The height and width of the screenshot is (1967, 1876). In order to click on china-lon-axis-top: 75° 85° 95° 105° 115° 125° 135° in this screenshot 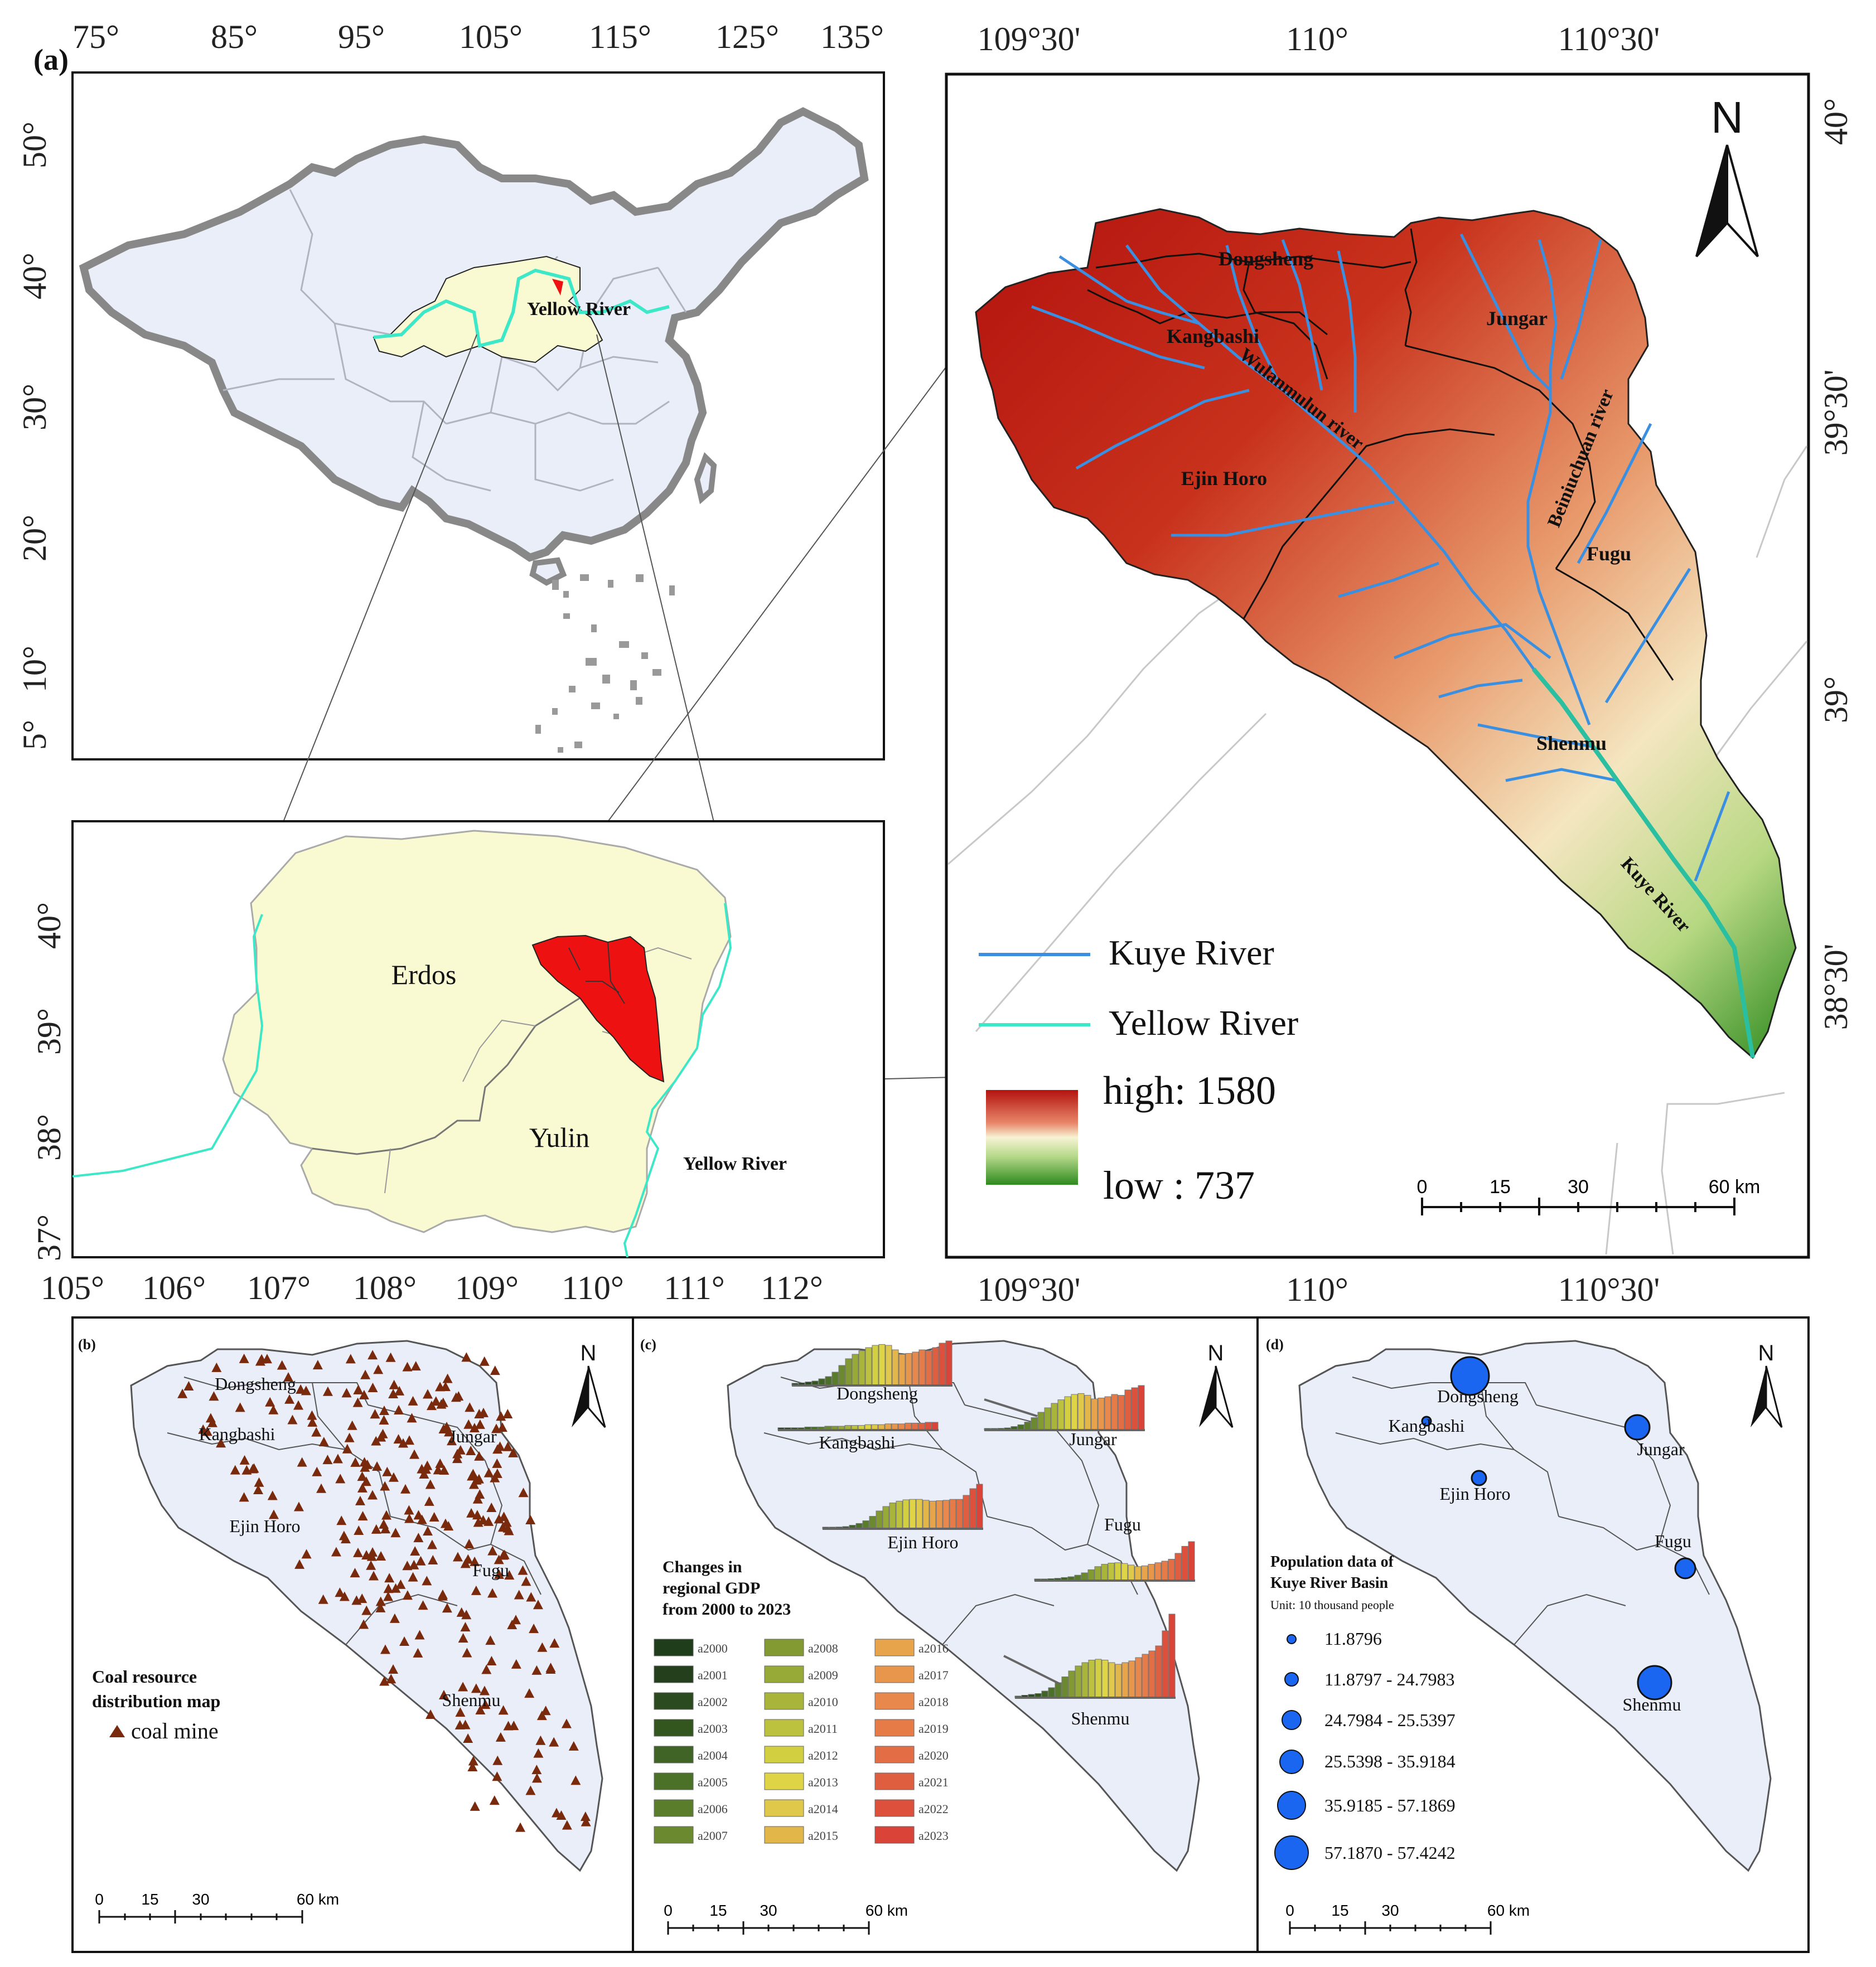, I will do `click(478, 36)`.